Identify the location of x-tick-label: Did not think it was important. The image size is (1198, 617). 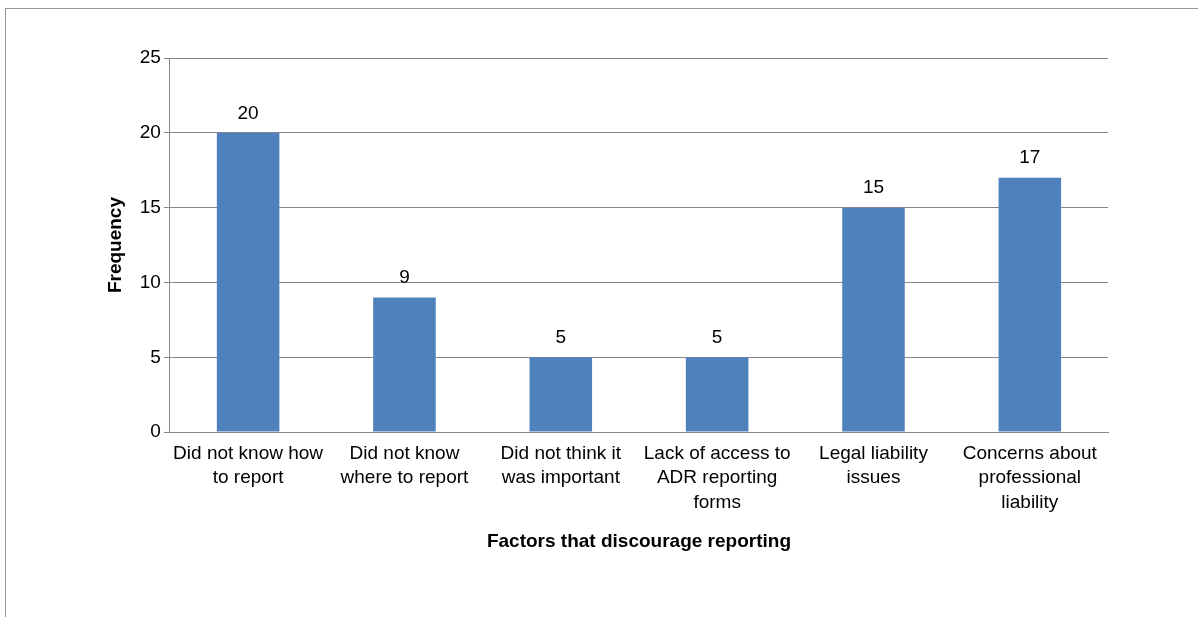
(561, 464).